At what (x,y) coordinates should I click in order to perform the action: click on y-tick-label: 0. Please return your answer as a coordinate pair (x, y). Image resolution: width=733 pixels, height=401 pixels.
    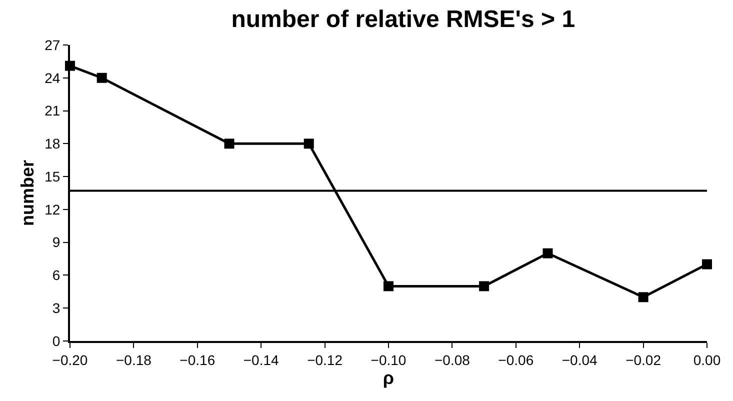
    Looking at the image, I should click on (56, 340).